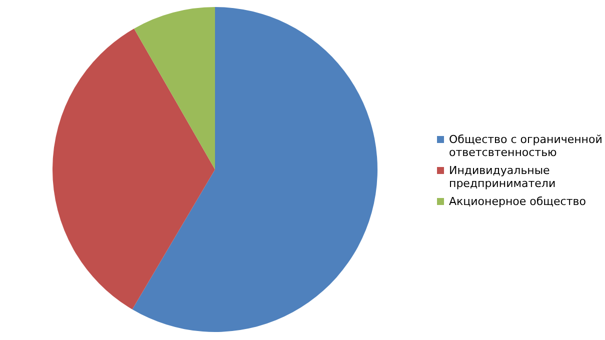 The height and width of the screenshot is (340, 605). I want to click on legend-label: Акционерное общество, so click(517, 201).